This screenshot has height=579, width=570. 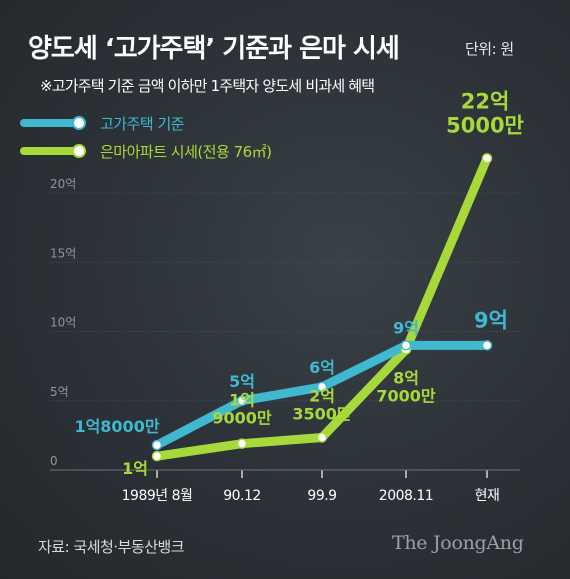 I want to click on x-tick-label: 99.9, so click(x=321, y=496).